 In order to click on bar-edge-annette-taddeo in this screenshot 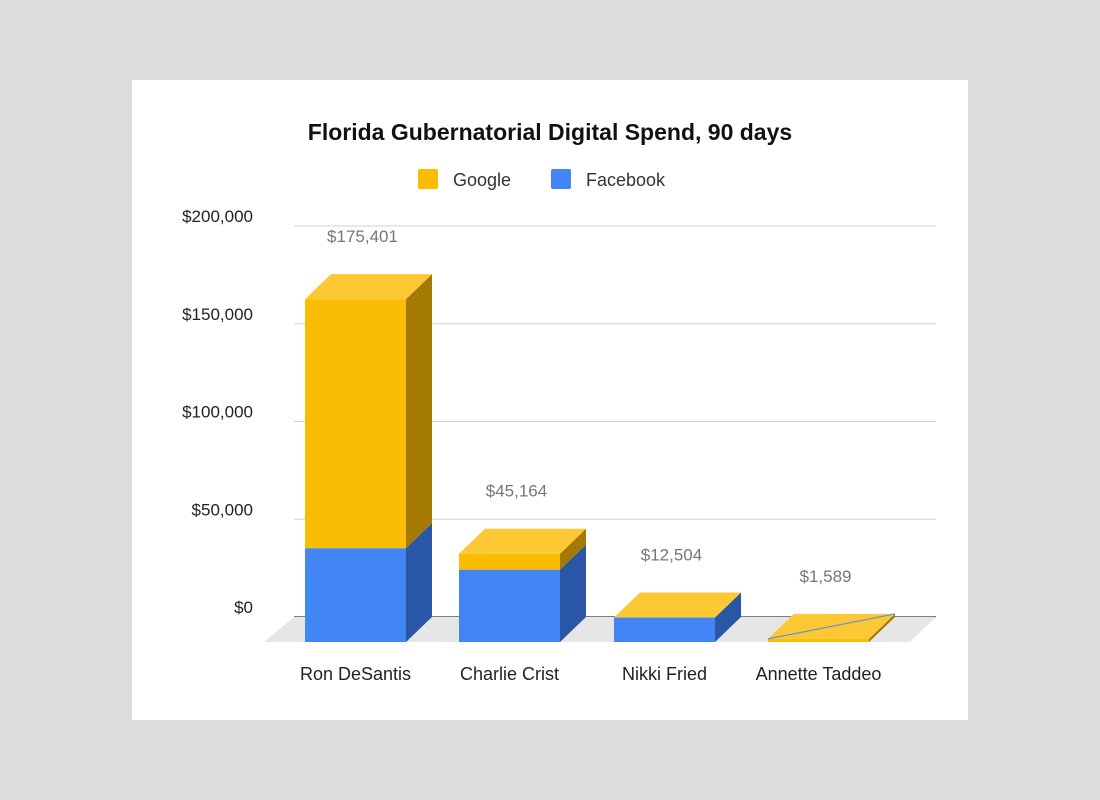, I will do `click(831, 626)`.